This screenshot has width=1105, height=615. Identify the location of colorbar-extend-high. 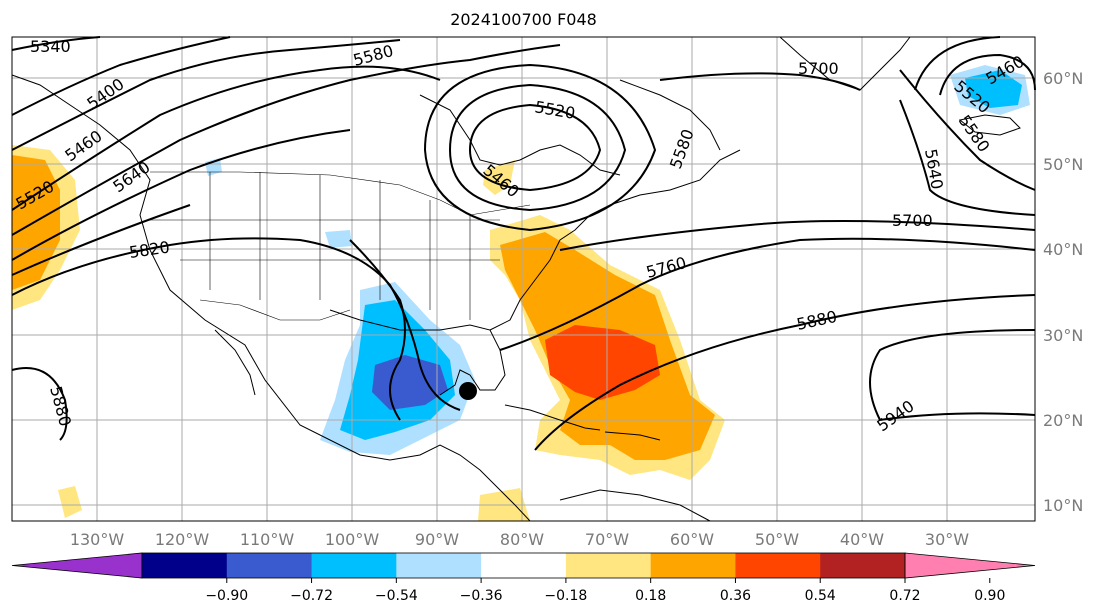
(970, 565).